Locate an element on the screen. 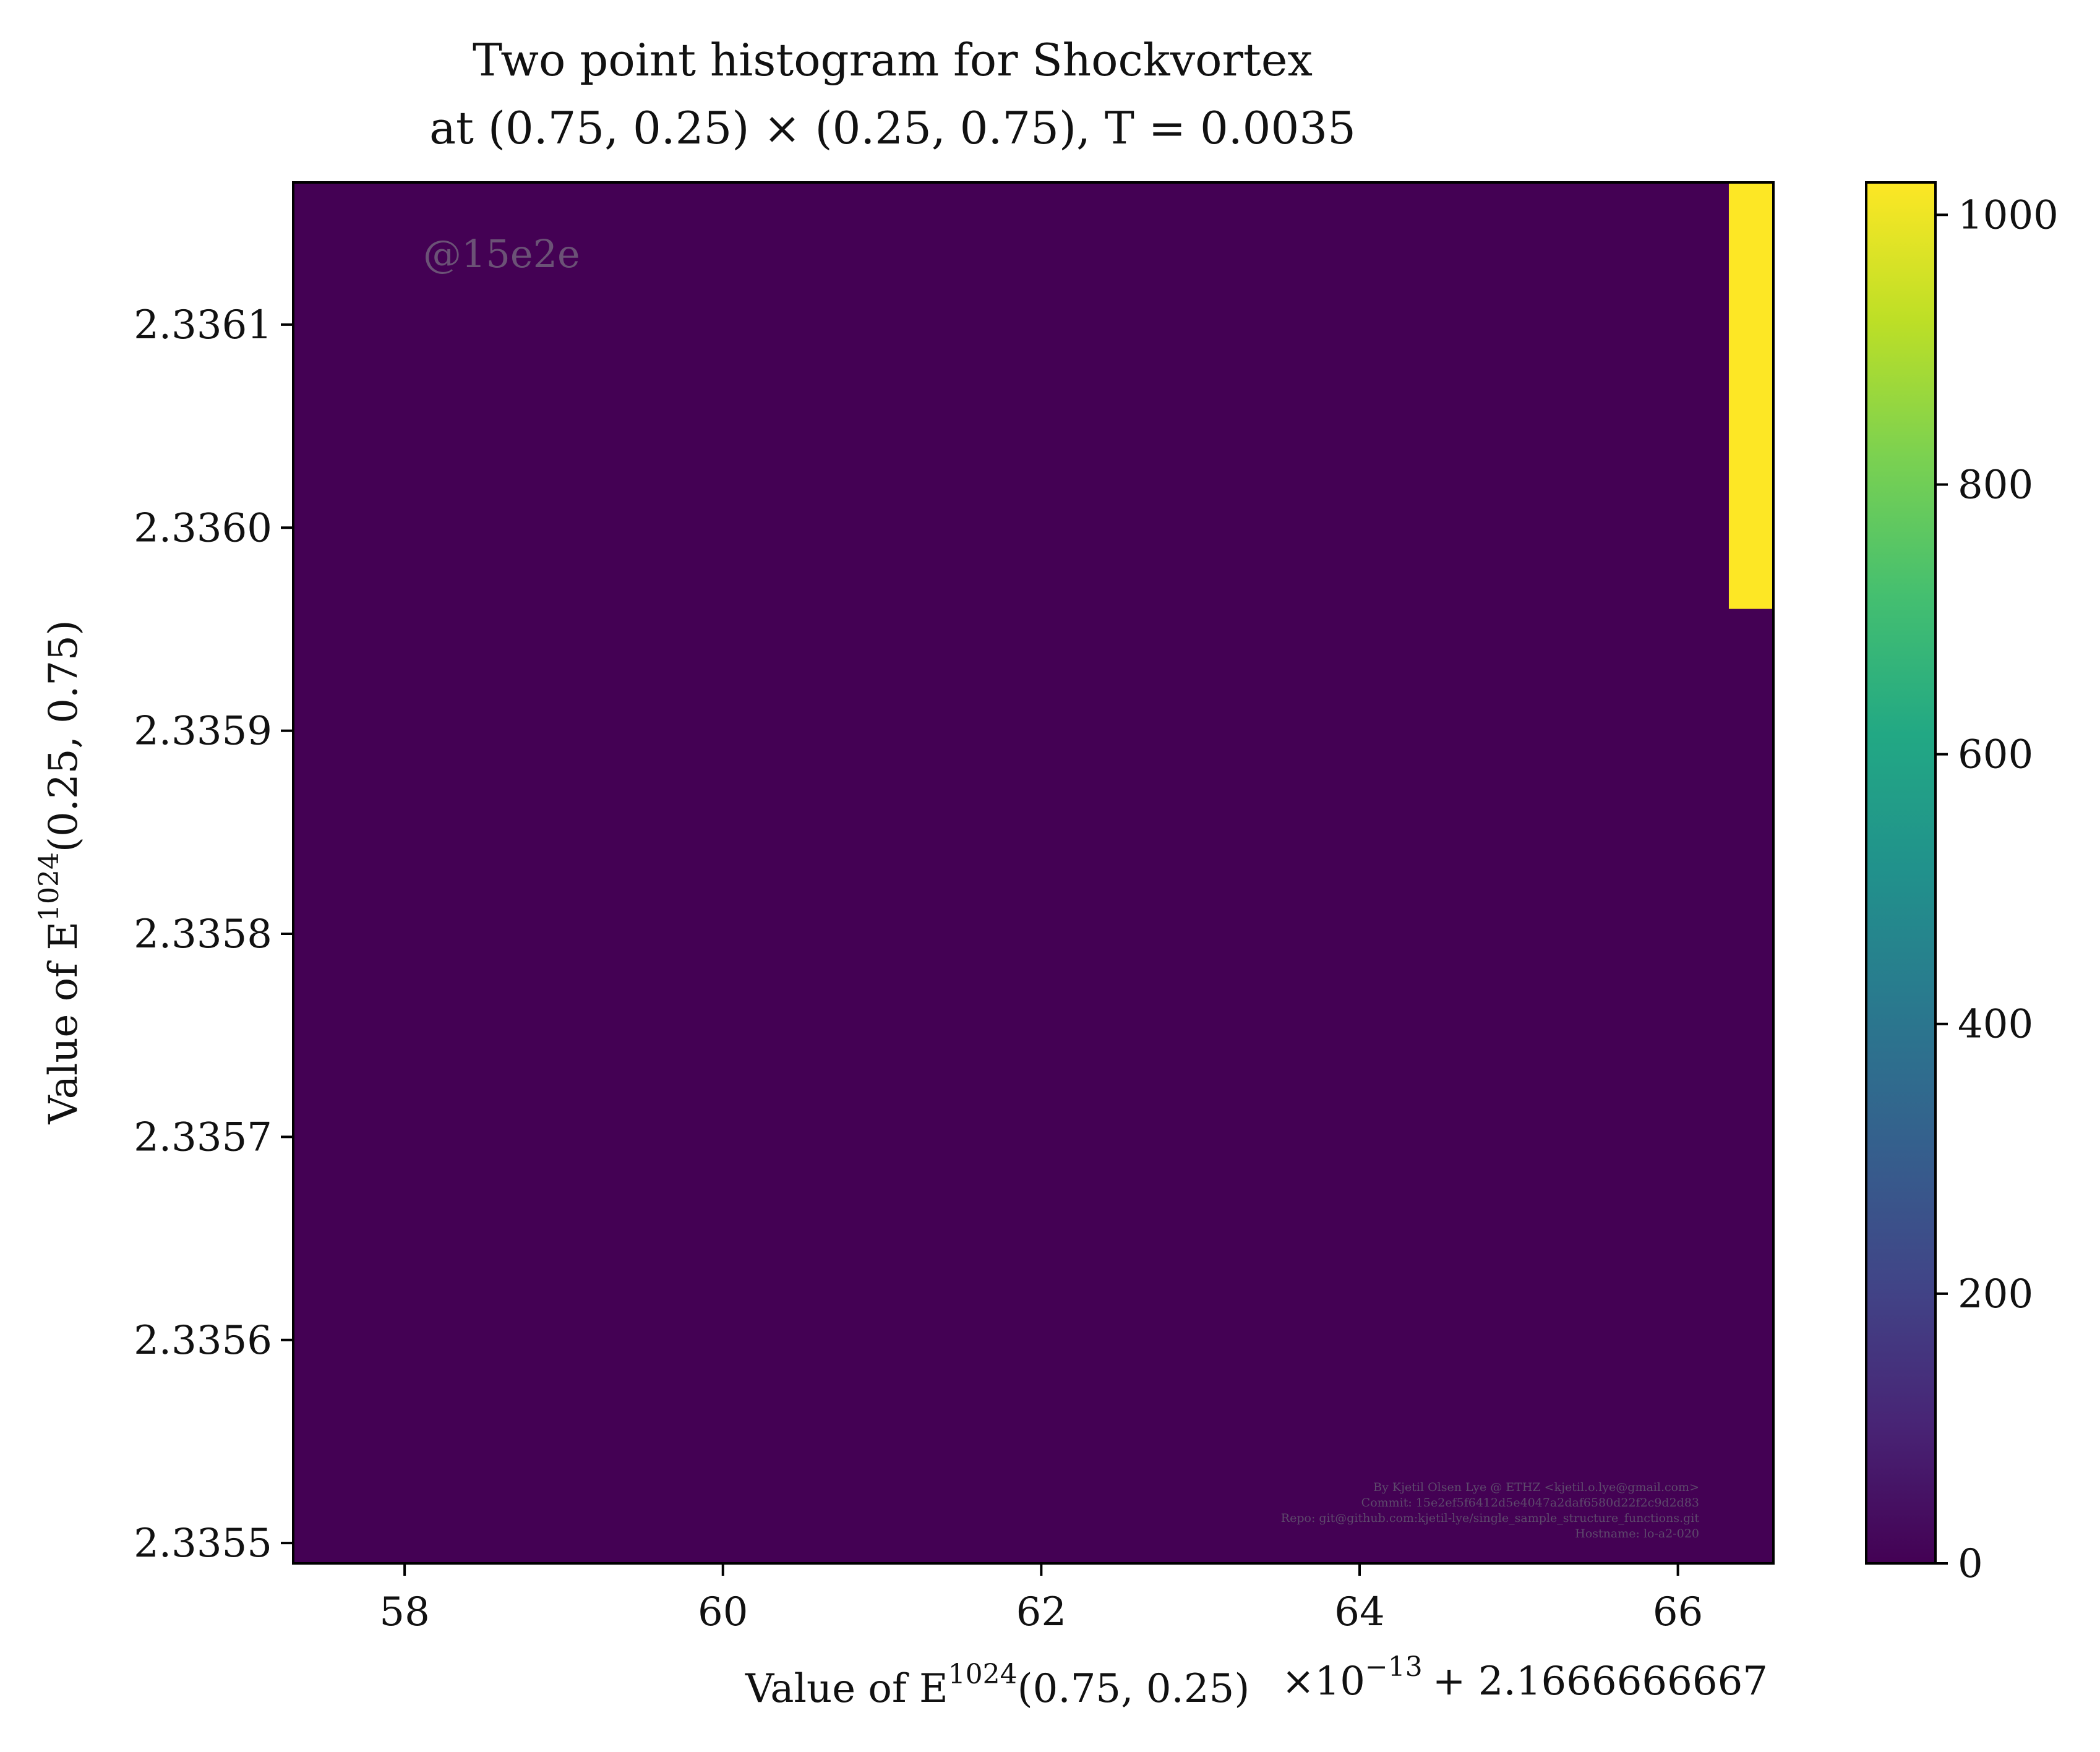 The height and width of the screenshot is (1752, 2100). x-offset-exp: −13 is located at coordinates (1394, 1667).